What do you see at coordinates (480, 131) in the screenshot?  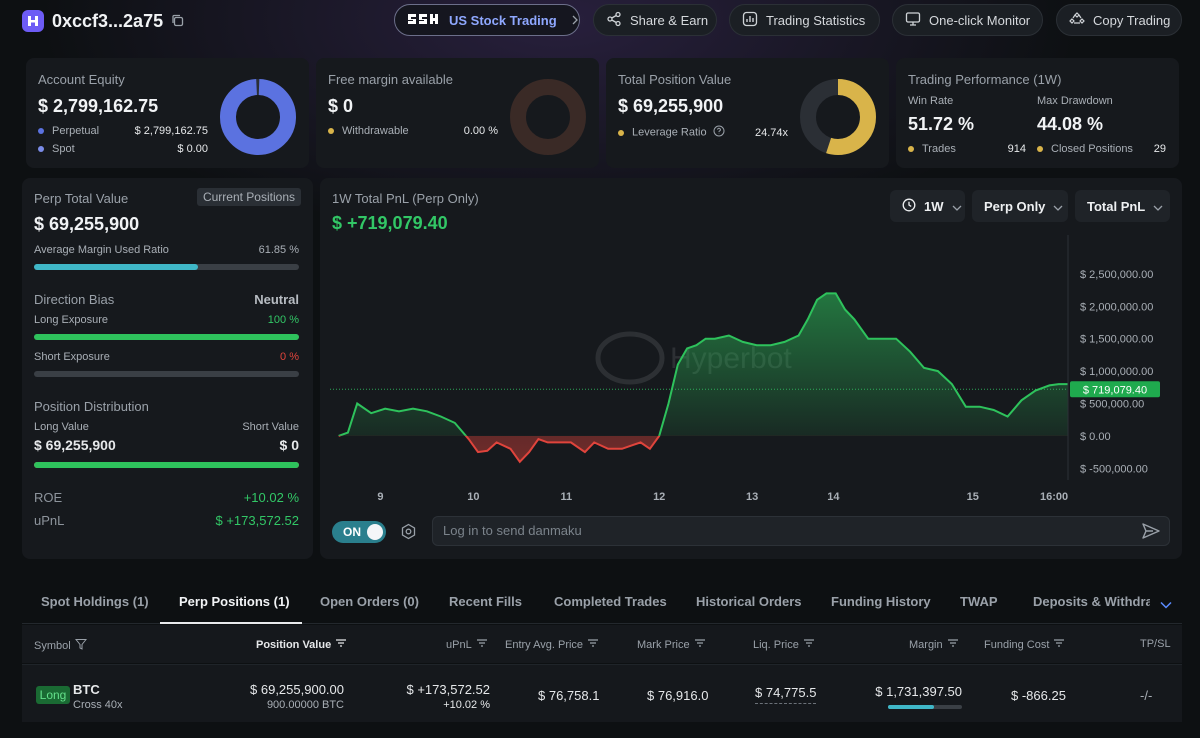 I see `withdrawable-value: 0.00 %` at bounding box center [480, 131].